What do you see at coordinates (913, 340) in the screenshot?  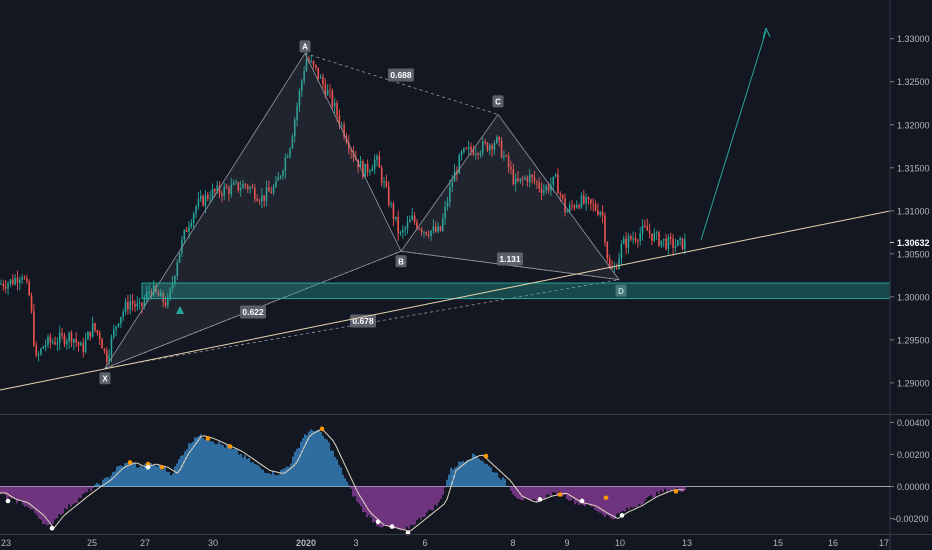 I see `price-tick-label: 1.29500` at bounding box center [913, 340].